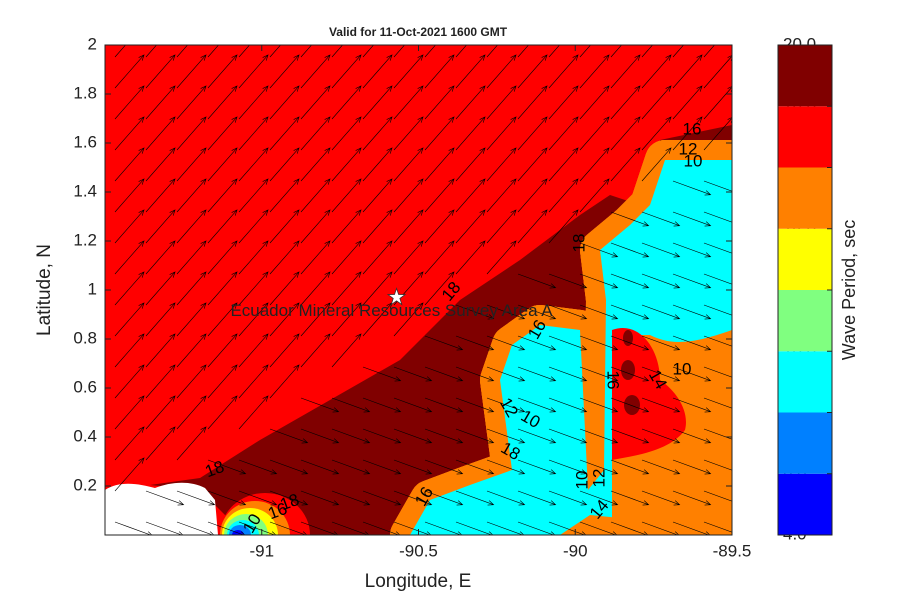 The image size is (900, 600). Describe the element at coordinates (261, 550) in the screenshot. I see `x-tick-label: -91` at that location.